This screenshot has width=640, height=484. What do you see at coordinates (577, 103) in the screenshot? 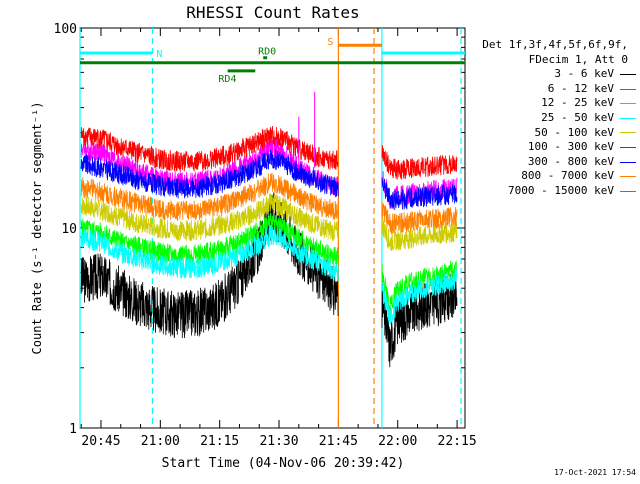
I see `legend-entry-label: 12 - 25 keV` at bounding box center [577, 103].